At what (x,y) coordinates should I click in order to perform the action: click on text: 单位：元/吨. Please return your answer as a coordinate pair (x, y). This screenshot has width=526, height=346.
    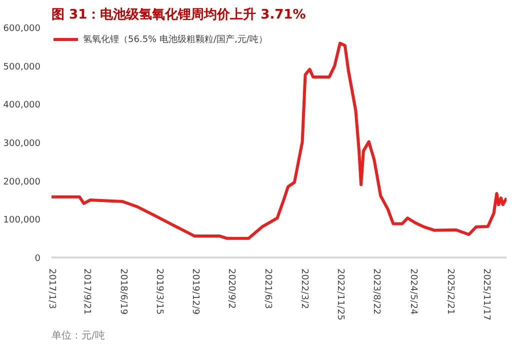
    Looking at the image, I should click on (78, 336).